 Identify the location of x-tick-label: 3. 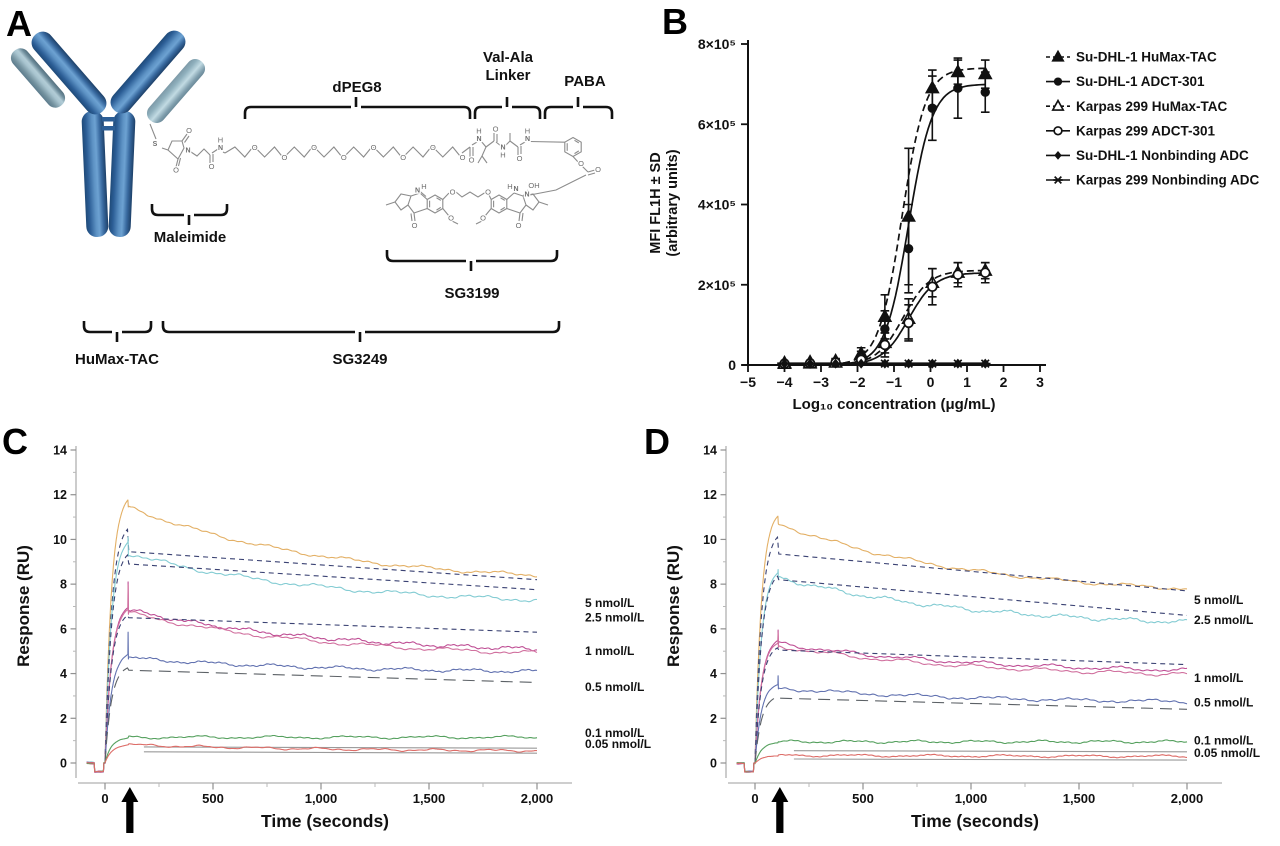
(1040, 382).